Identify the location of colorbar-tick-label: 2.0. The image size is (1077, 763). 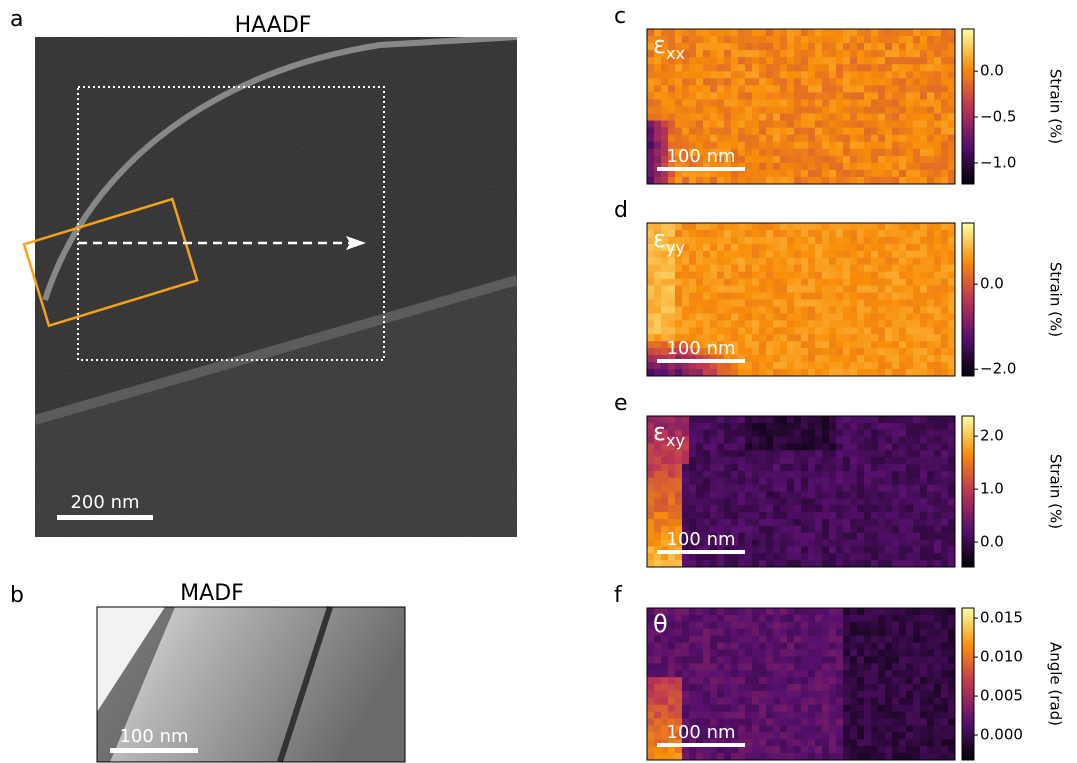
(992, 436).